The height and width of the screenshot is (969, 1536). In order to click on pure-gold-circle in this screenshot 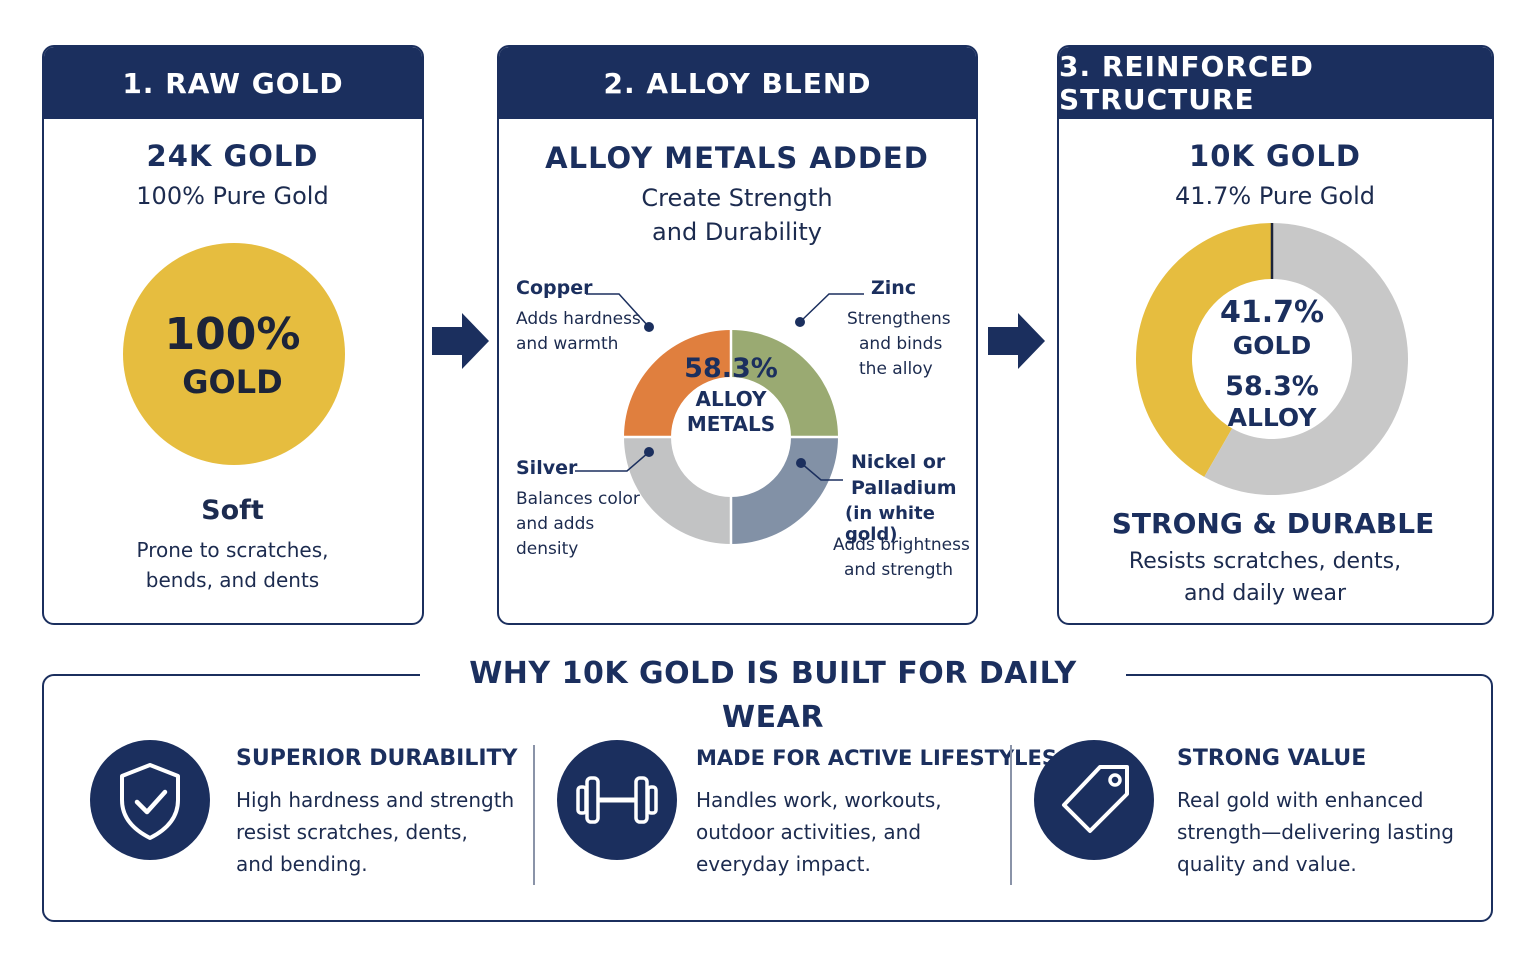, I will do `click(234, 354)`.